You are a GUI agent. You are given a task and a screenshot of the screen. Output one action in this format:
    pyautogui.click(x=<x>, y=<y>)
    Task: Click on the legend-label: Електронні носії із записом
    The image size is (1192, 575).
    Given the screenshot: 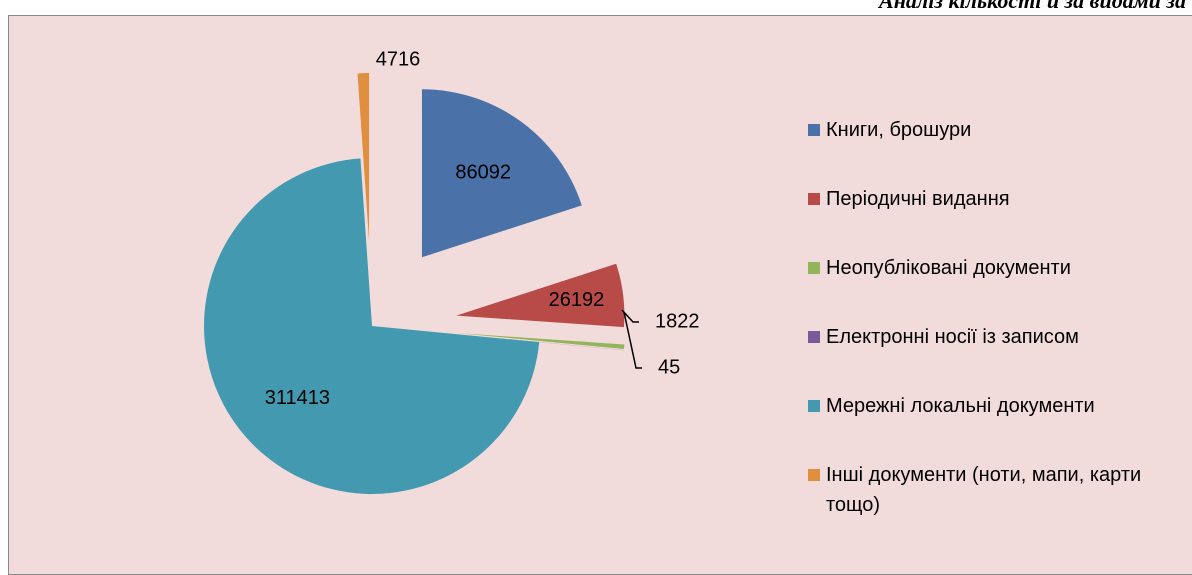 What is the action you would take?
    pyautogui.click(x=952, y=337)
    